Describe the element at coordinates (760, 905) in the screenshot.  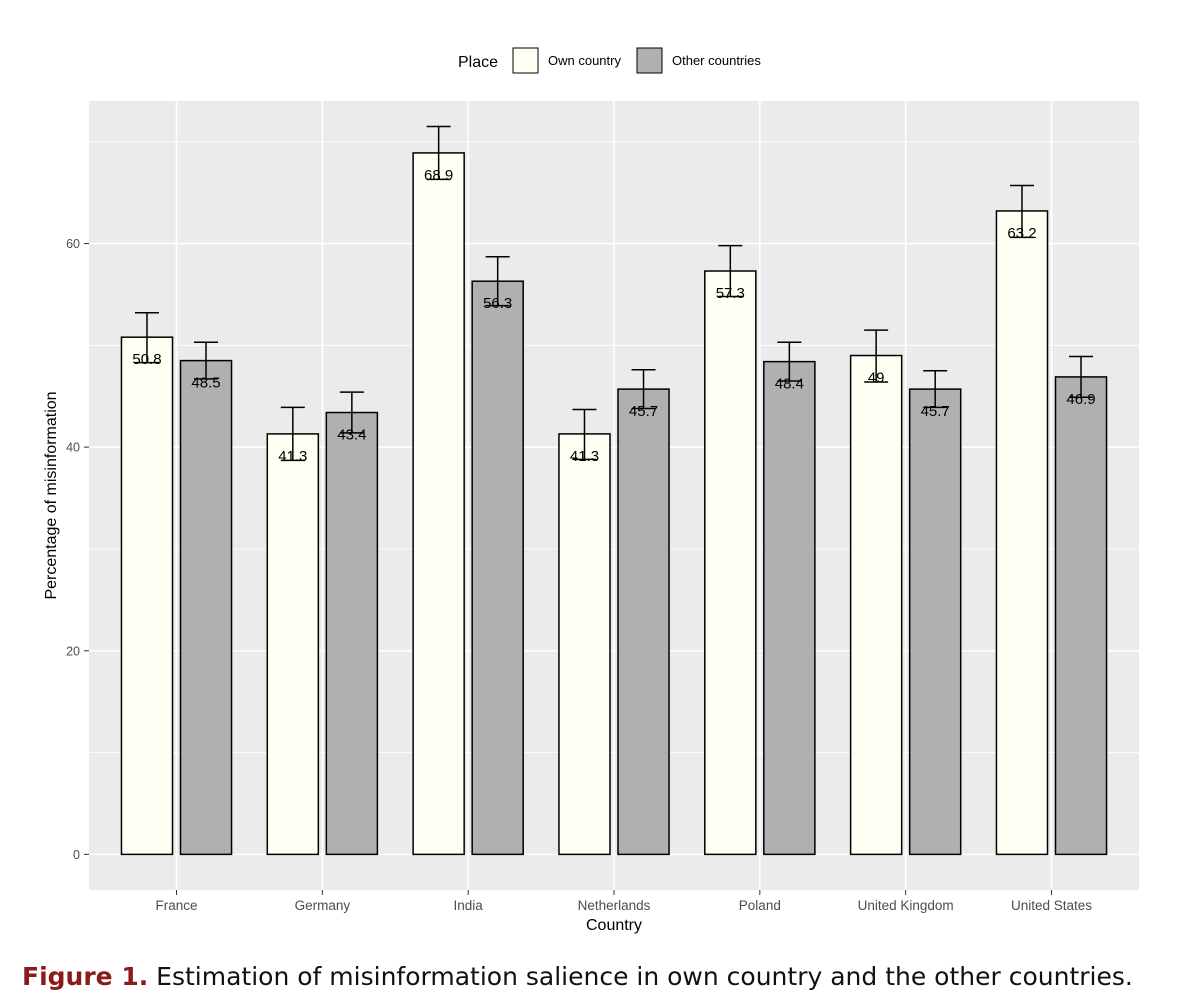
I see `x-tick-label: Poland` at that location.